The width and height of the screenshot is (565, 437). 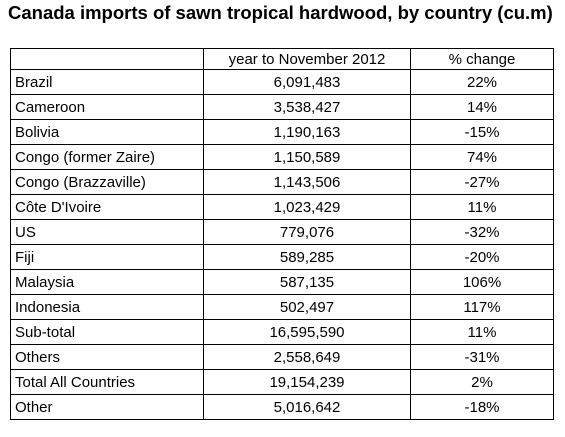 I want to click on country-cell: Cameroon, so click(x=107, y=107).